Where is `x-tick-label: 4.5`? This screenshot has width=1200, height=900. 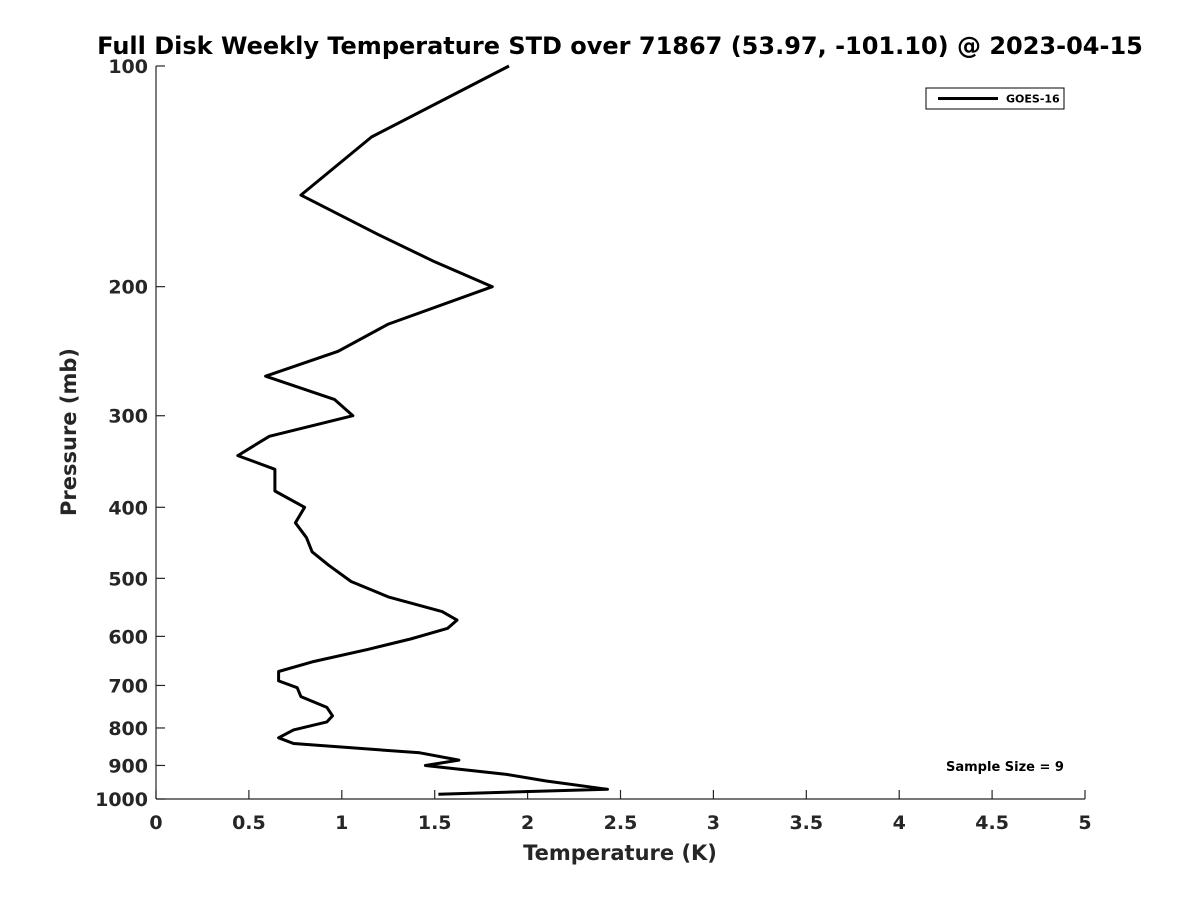
x-tick-label: 4.5 is located at coordinates (992, 823).